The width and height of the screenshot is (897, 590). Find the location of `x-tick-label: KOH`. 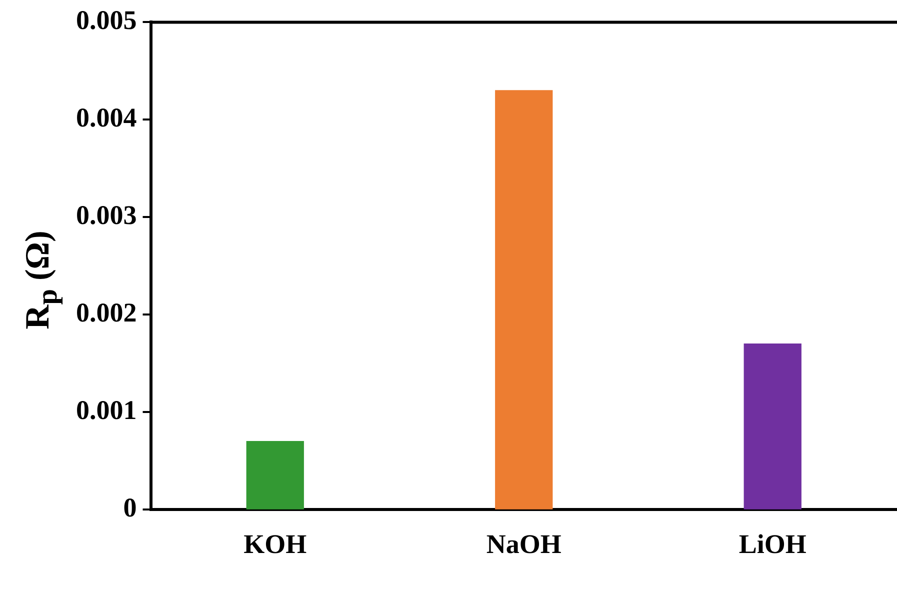

x-tick-label: KOH is located at coordinates (275, 543).